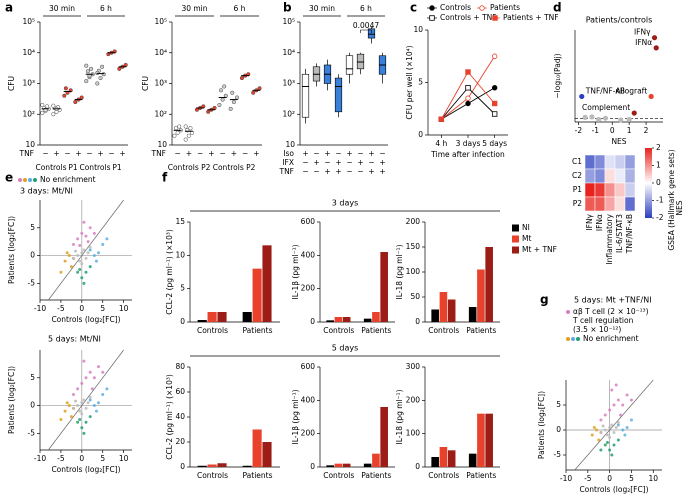  I want to click on point-label: Allograft, so click(631, 90).